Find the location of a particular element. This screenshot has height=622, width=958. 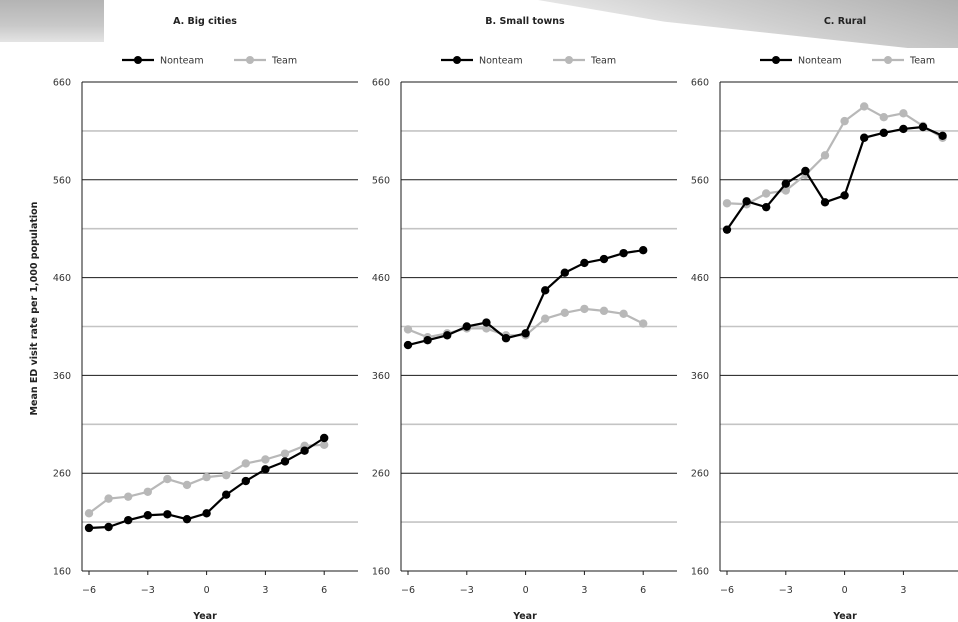

chart-title: A. Big cities is located at coordinates (205, 21).